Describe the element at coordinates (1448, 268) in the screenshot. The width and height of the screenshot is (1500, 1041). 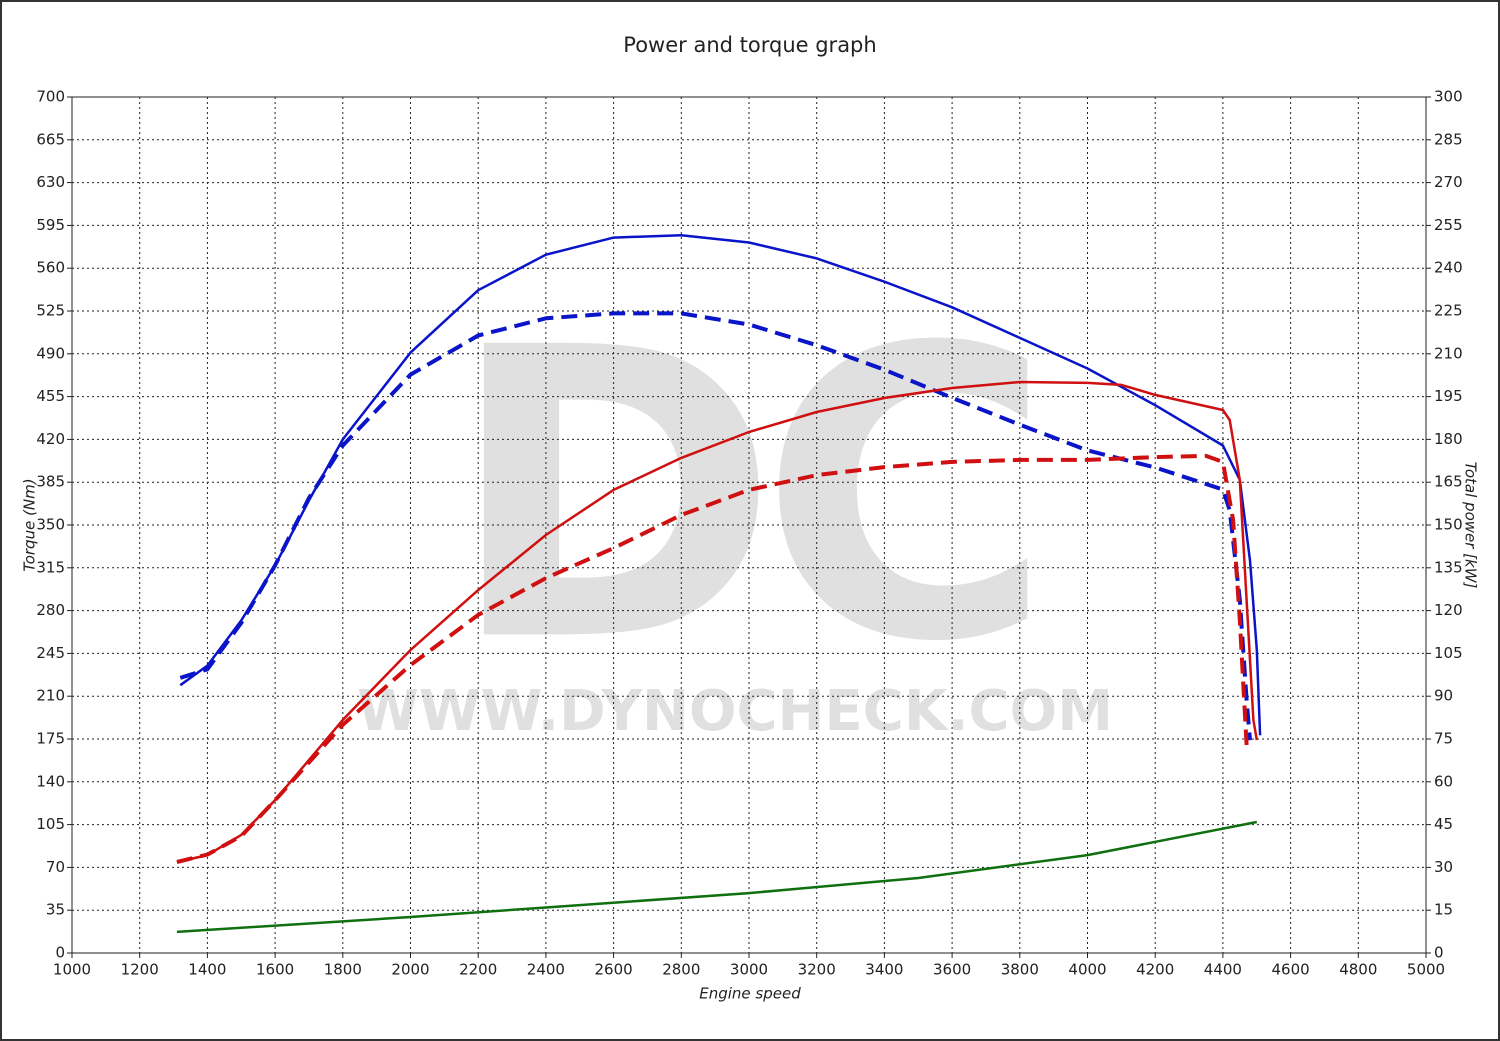
I see `y2-tick-label: 240` at that location.